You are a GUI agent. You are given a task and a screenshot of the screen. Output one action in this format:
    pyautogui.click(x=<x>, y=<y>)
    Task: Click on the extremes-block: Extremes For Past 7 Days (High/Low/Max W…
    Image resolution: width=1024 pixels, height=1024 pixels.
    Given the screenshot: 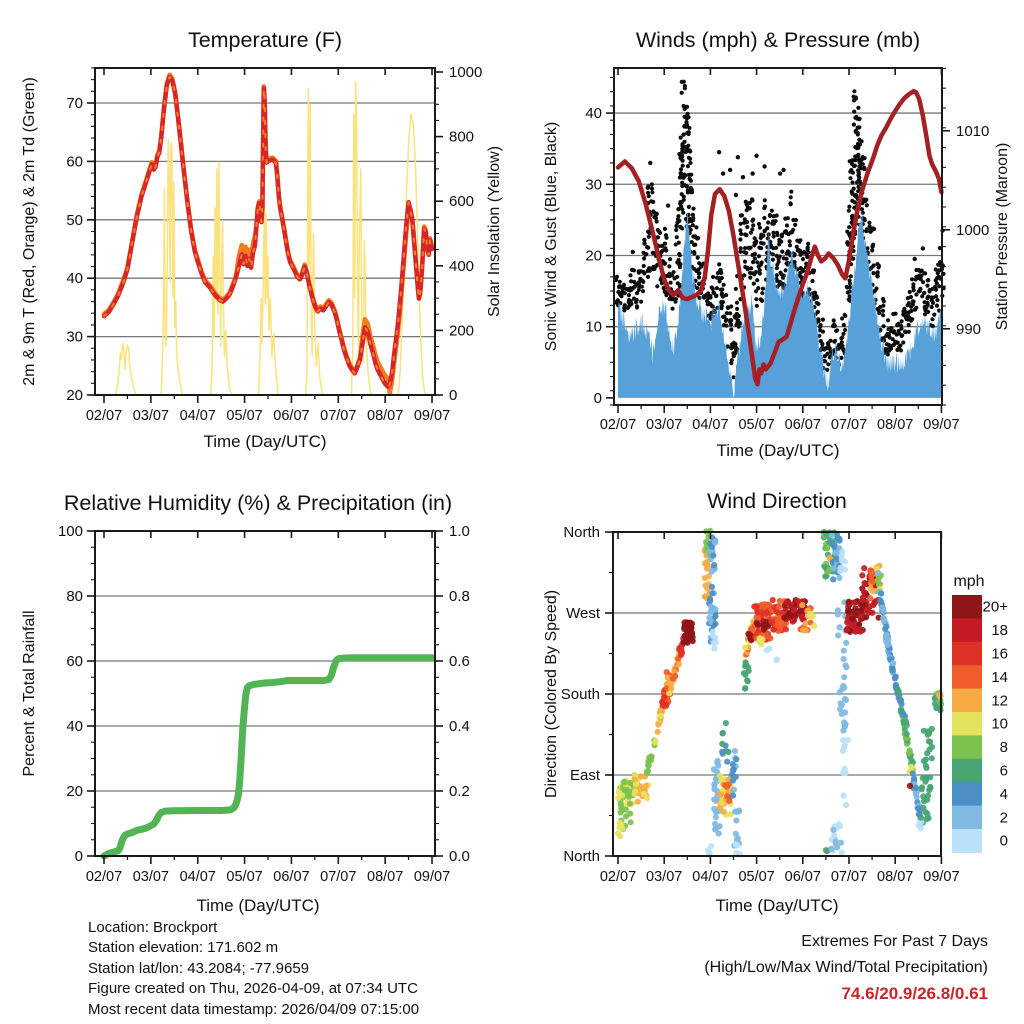 What is the action you would take?
    pyautogui.click(x=758, y=968)
    